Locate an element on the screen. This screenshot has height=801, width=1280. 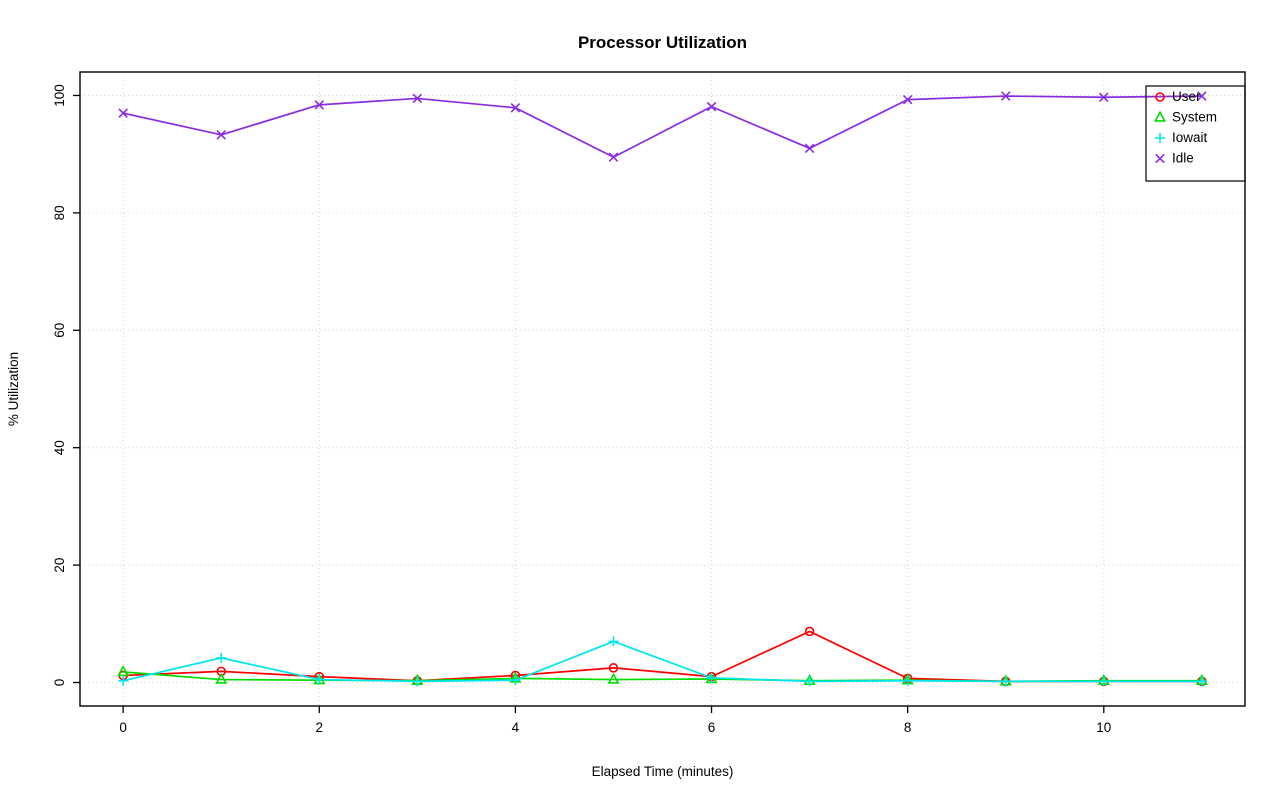
x-tick-label: 0 is located at coordinates (123, 727).